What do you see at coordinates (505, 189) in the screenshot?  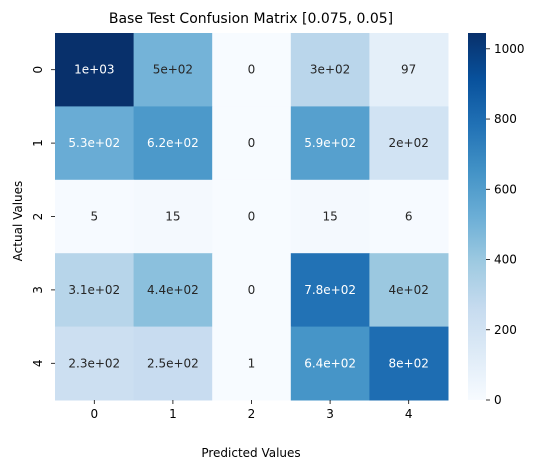 I see `colorbar-tick-label-3: 600` at bounding box center [505, 189].